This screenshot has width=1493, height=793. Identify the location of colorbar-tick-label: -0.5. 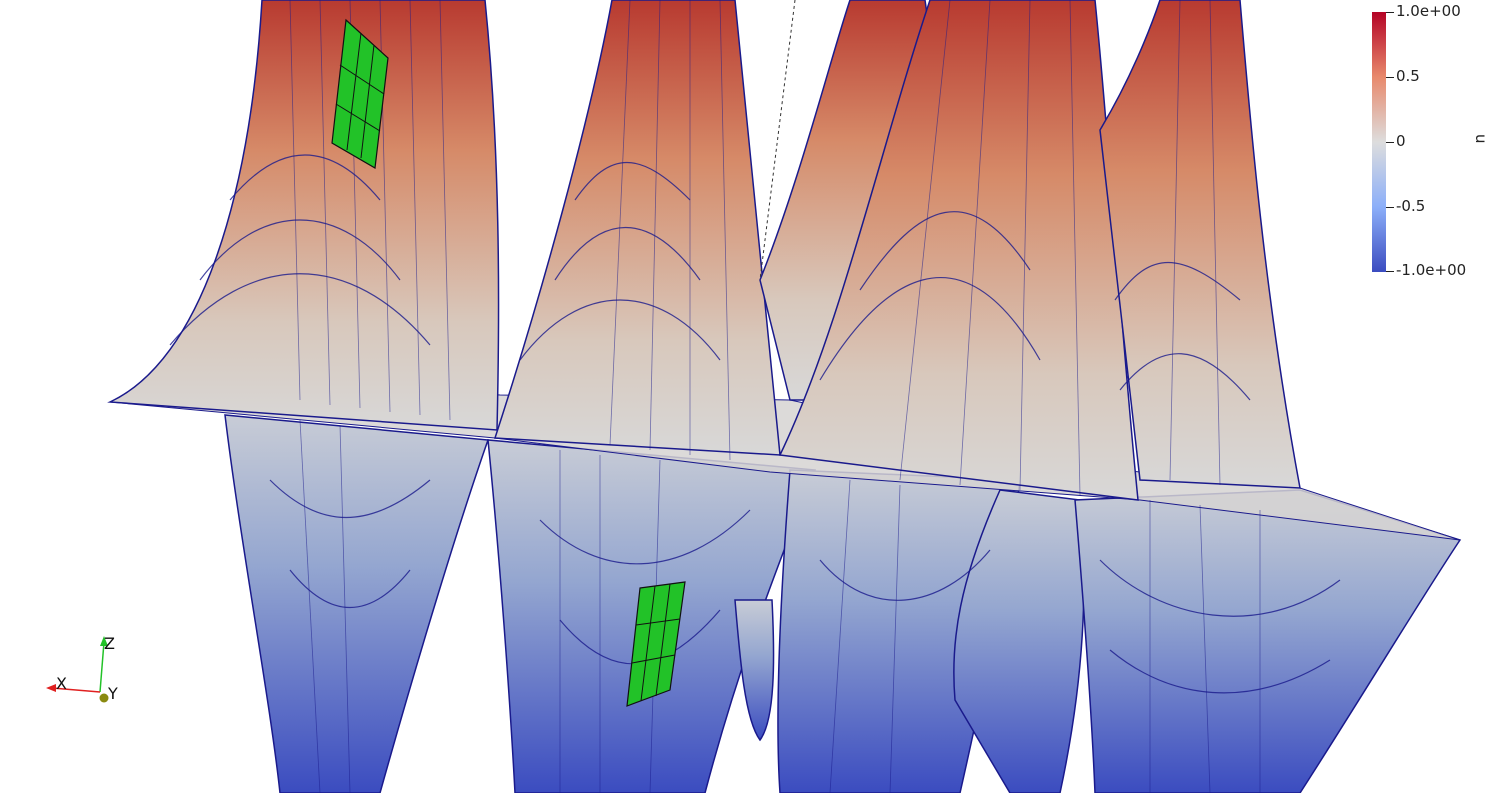
(1411, 206).